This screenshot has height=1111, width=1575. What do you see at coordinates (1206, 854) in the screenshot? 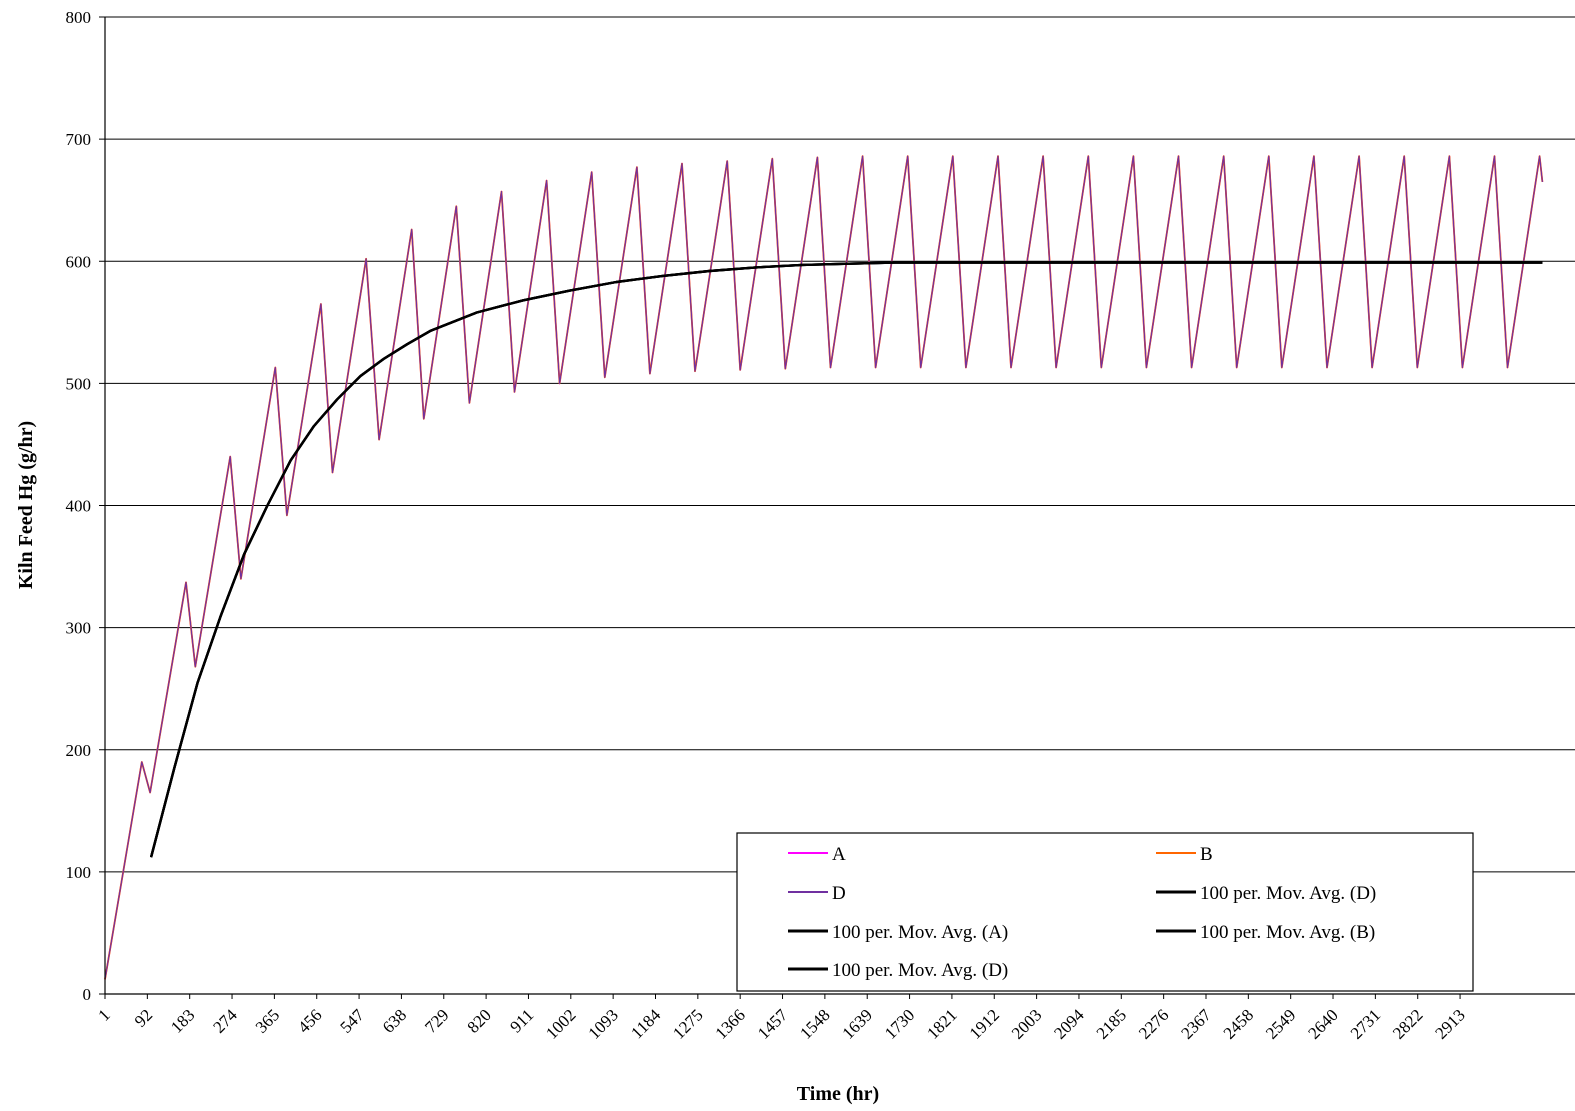
I see `legend-label: B` at bounding box center [1206, 854].